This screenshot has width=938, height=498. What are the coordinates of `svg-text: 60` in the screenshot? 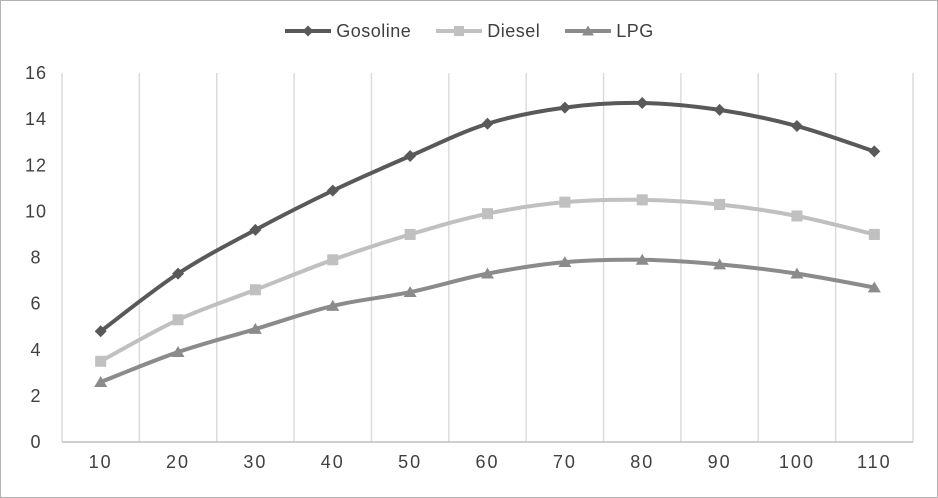 It's located at (487, 462).